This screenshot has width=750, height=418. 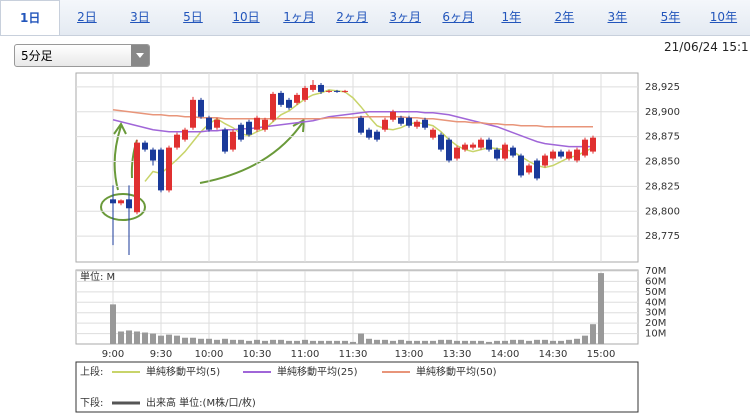 I want to click on period-tab: 2年, so click(x=564, y=17).